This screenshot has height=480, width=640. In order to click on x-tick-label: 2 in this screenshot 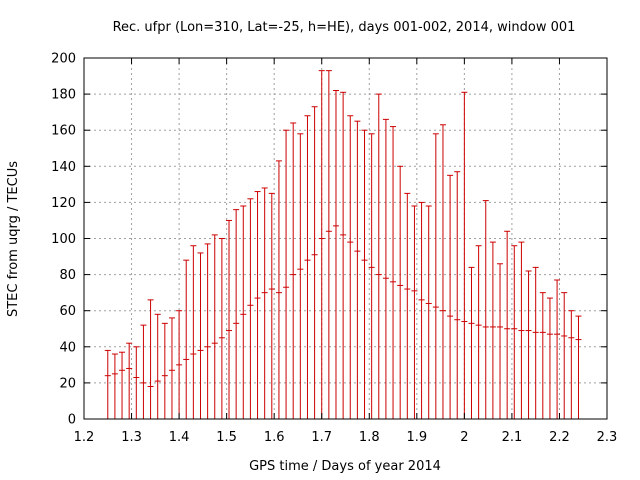, I will do `click(464, 437)`.